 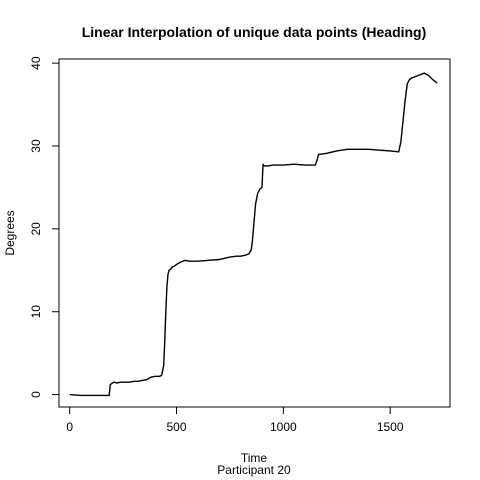 What do you see at coordinates (390, 427) in the screenshot?
I see `x-tick-label-3: 1500` at bounding box center [390, 427].